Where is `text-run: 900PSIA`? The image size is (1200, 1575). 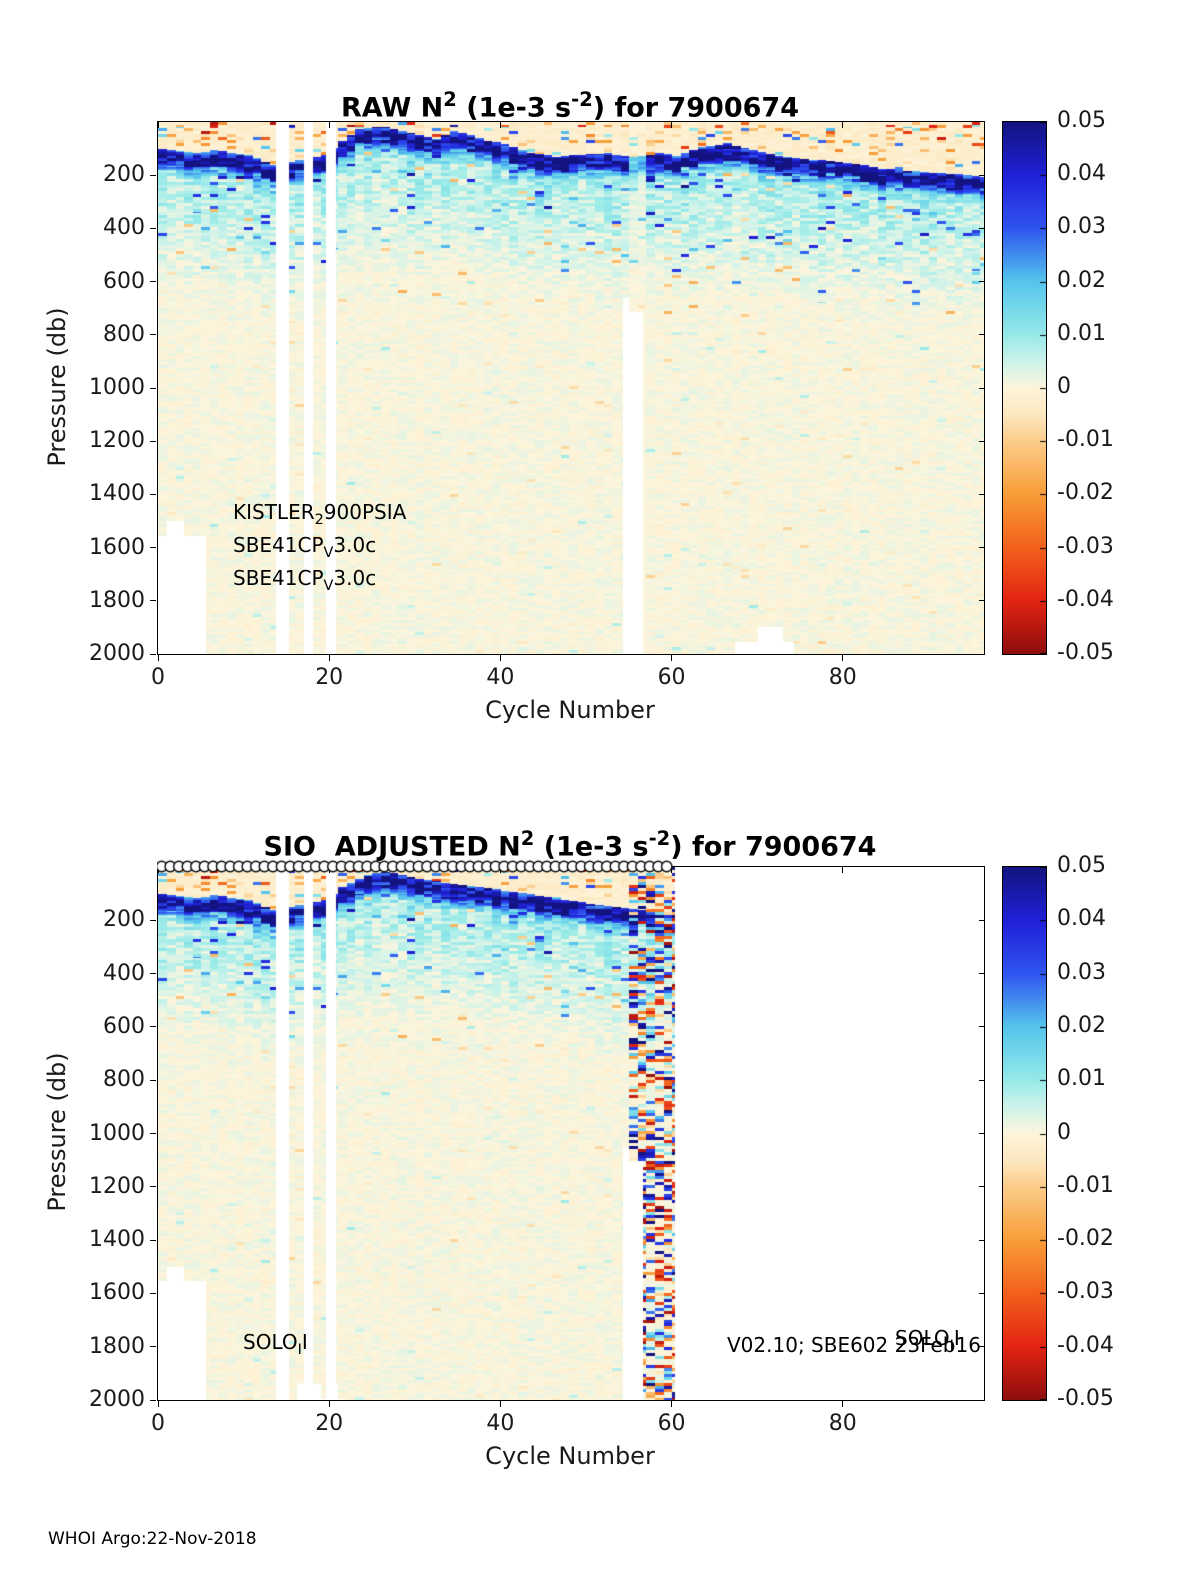
text-run: 900PSIA is located at coordinates (365, 512).